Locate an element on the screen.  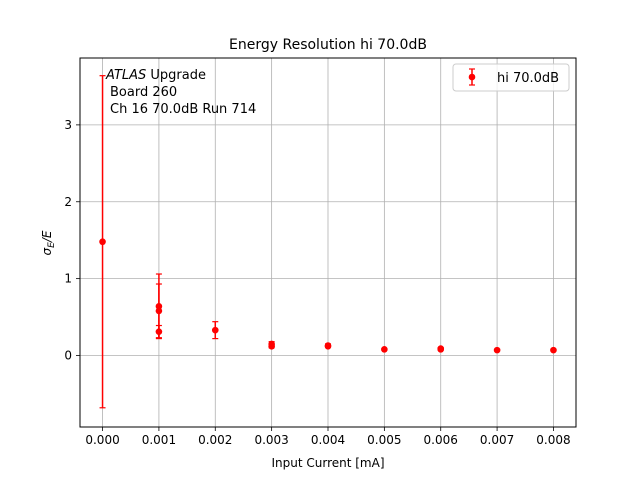
legend: hi 70.0dB is located at coordinates (511, 77).